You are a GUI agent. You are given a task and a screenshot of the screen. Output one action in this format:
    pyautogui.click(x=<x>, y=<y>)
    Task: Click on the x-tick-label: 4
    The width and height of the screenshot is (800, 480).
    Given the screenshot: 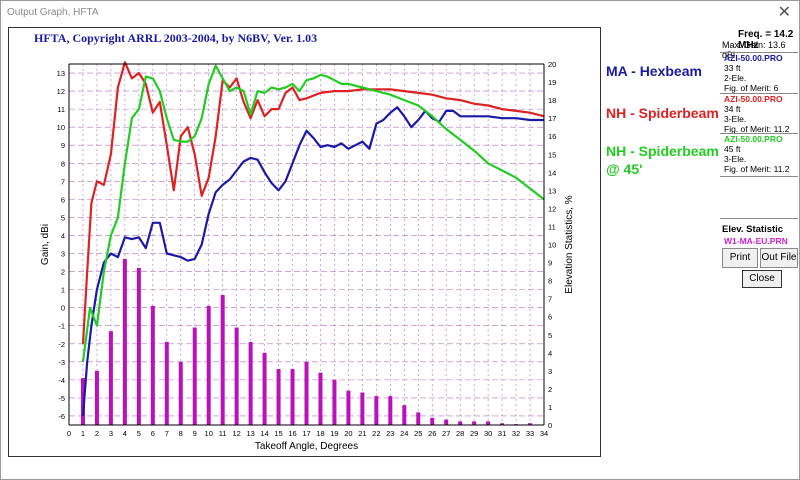 What is the action you would take?
    pyautogui.click(x=125, y=433)
    